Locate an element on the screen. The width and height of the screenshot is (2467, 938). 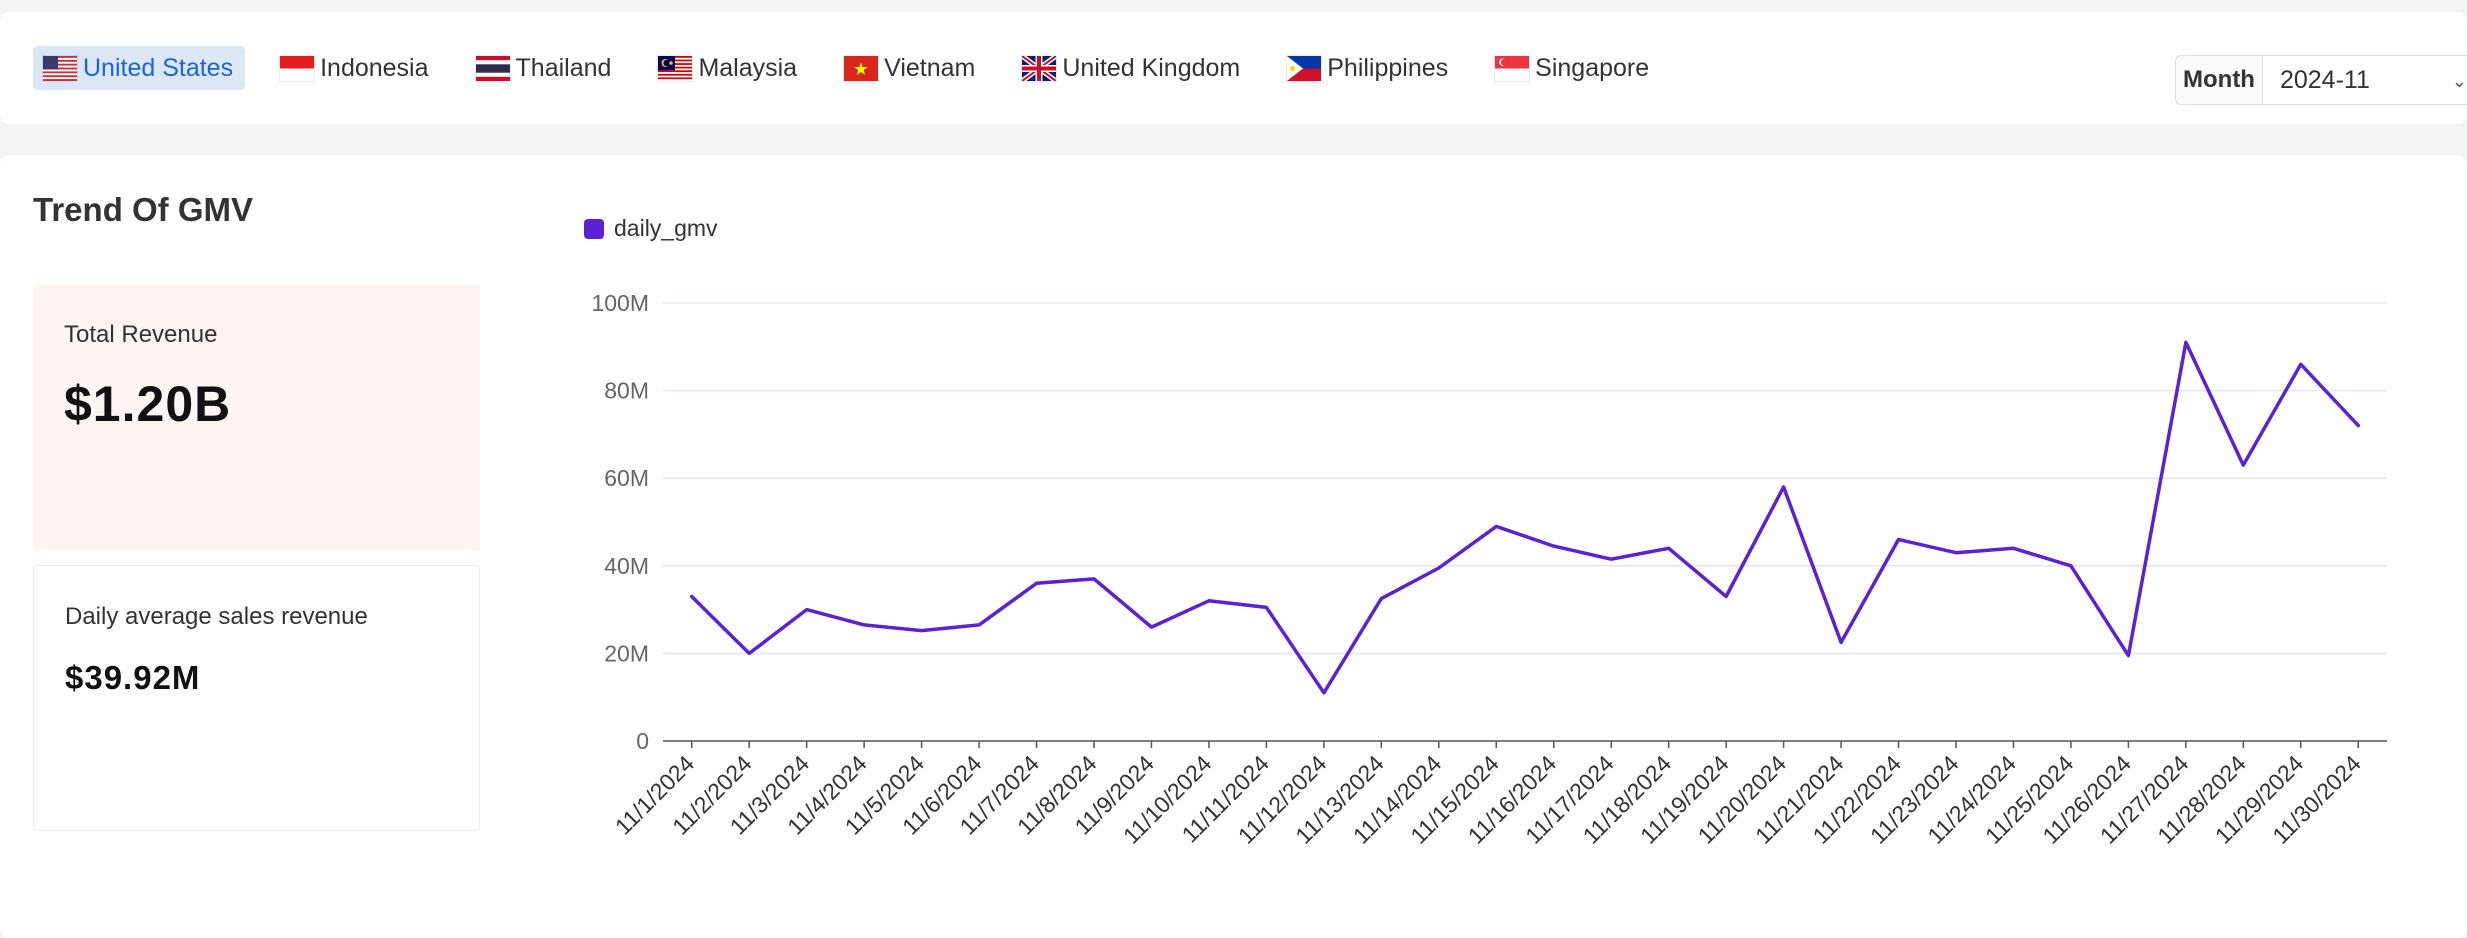
country-tab-label: Singapore is located at coordinates (1592, 67).